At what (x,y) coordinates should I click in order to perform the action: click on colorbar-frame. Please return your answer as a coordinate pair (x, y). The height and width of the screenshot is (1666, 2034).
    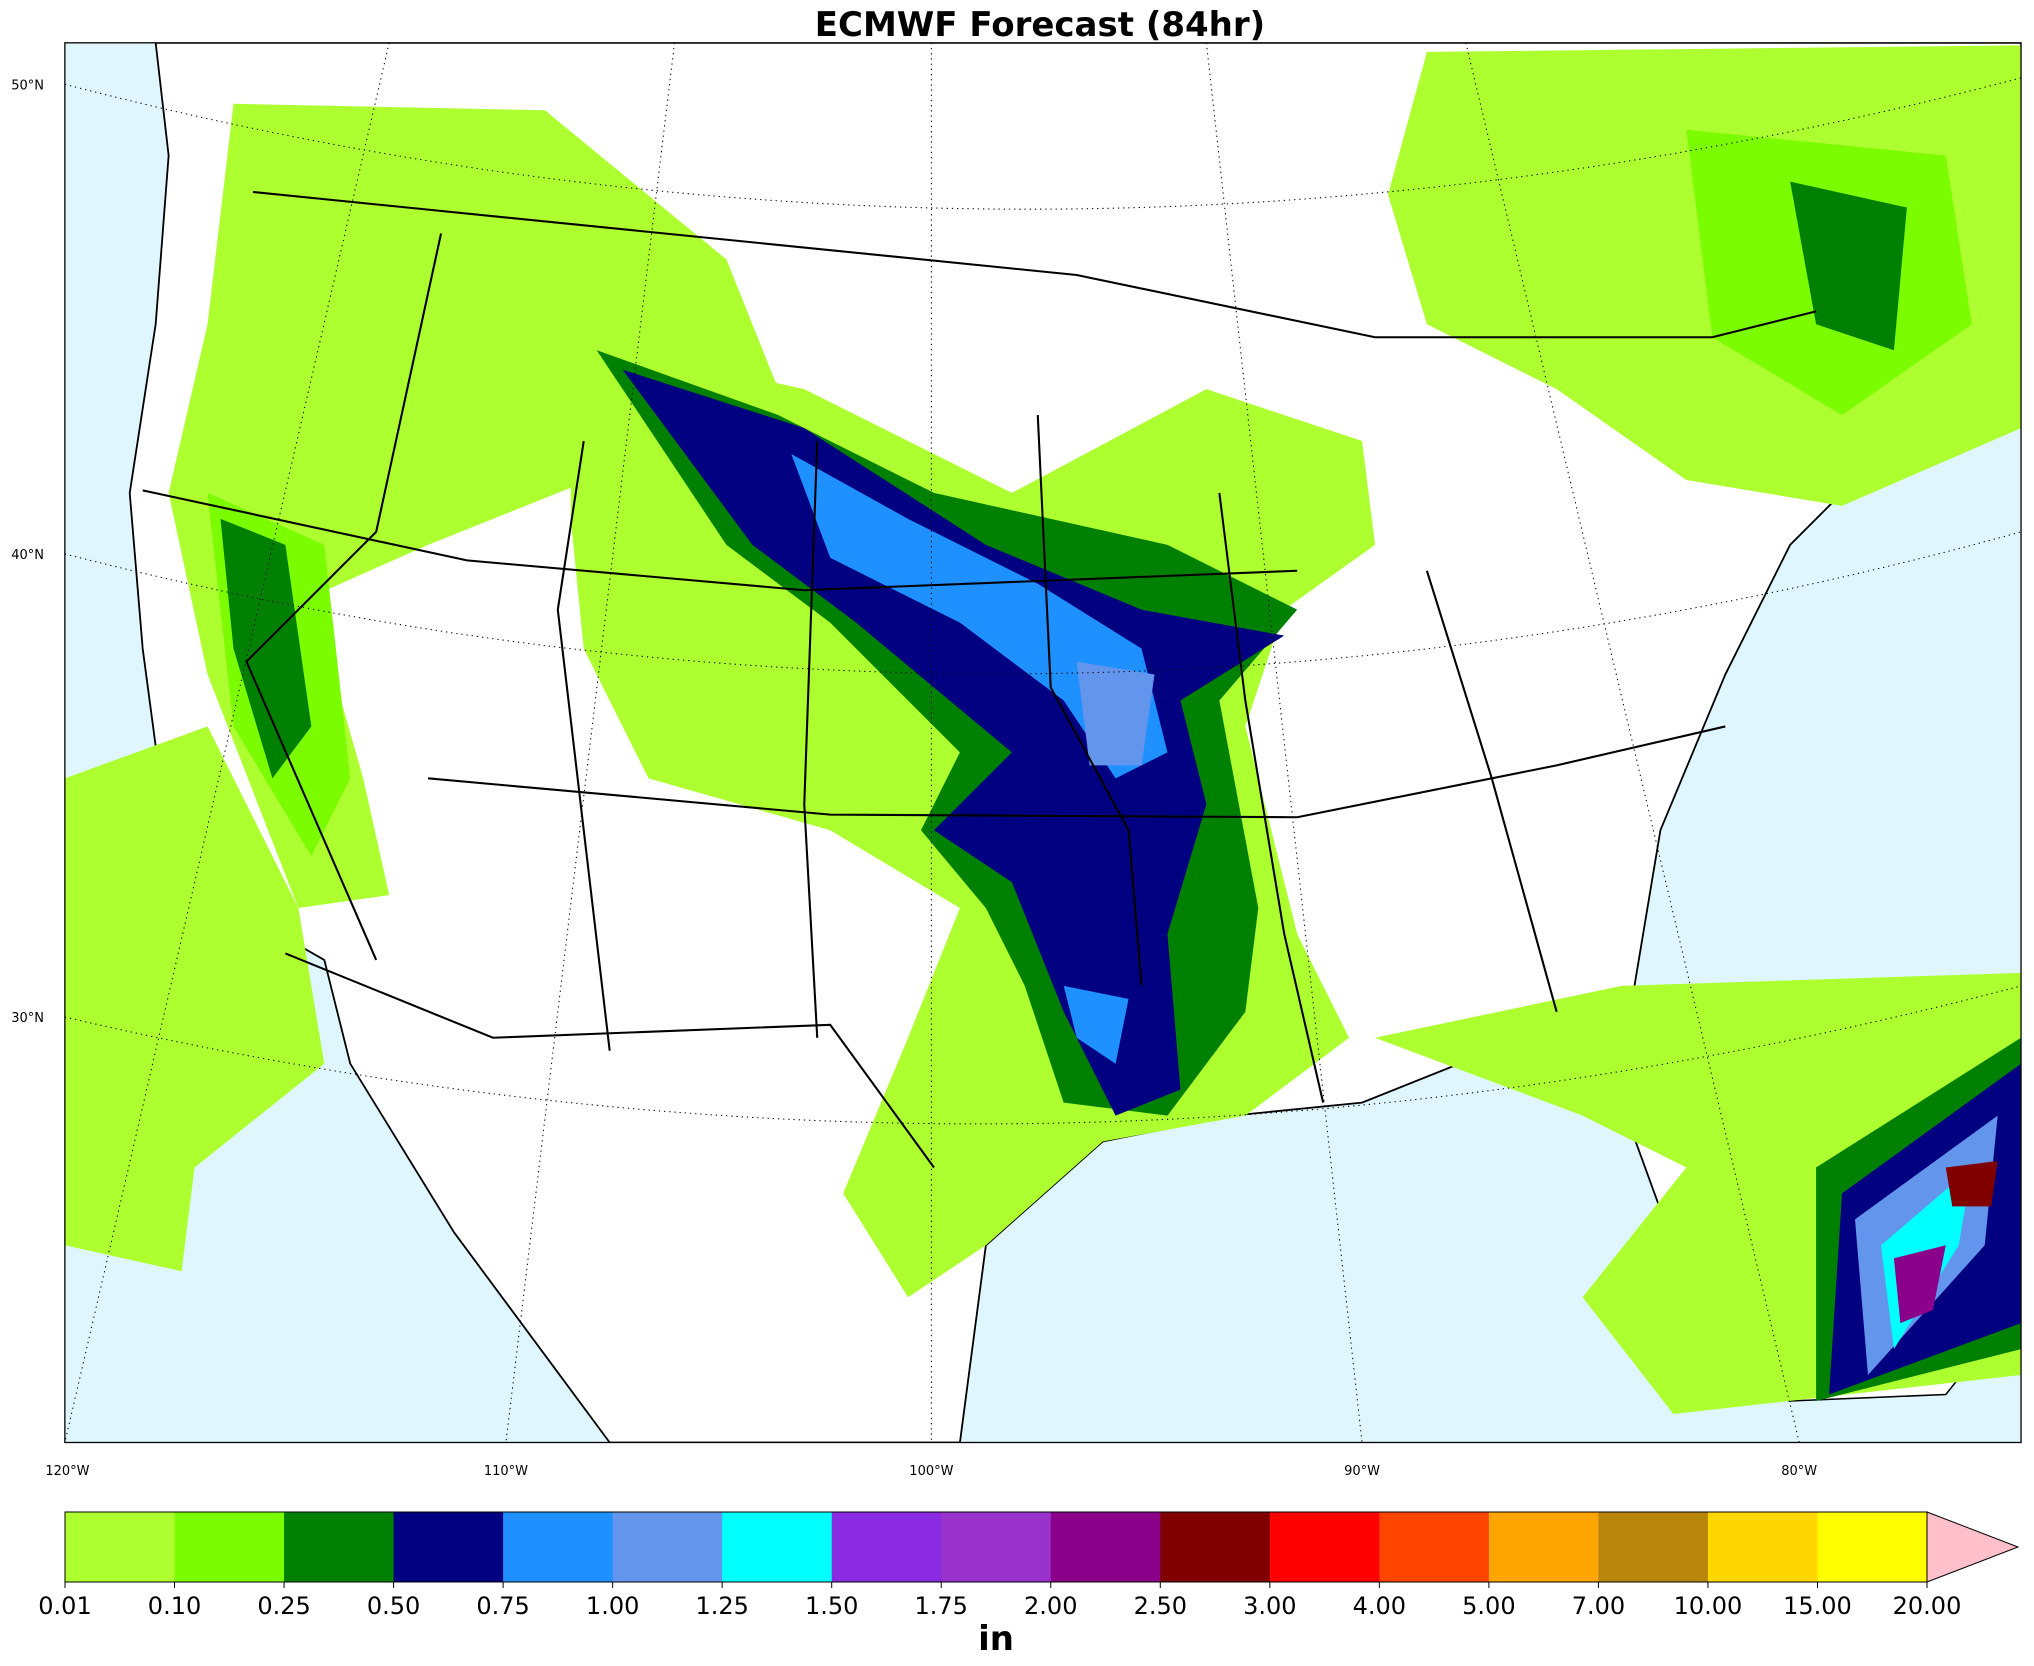
    Looking at the image, I should click on (996, 1547).